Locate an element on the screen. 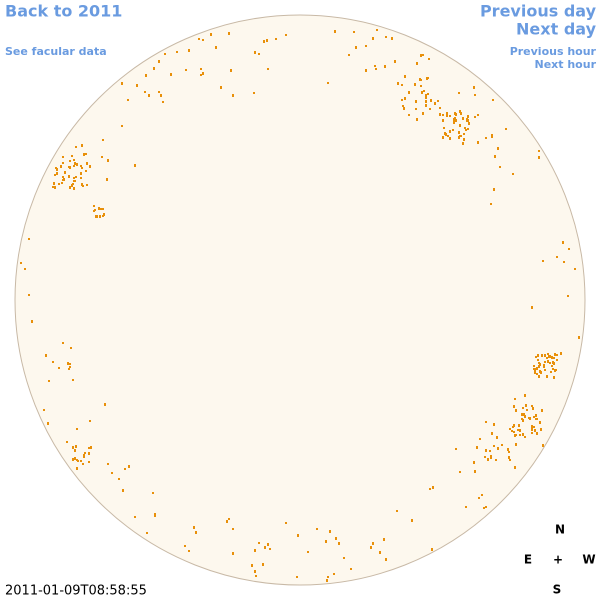 The height and width of the screenshot is (600, 600). previous-day-link: Previous day is located at coordinates (538, 11).